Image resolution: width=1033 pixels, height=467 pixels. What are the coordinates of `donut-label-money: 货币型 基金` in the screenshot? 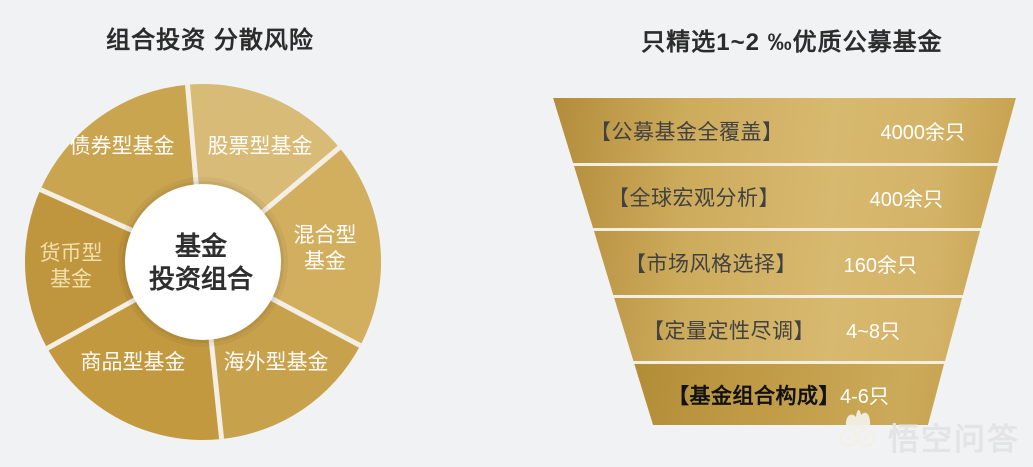 It's located at (71, 267).